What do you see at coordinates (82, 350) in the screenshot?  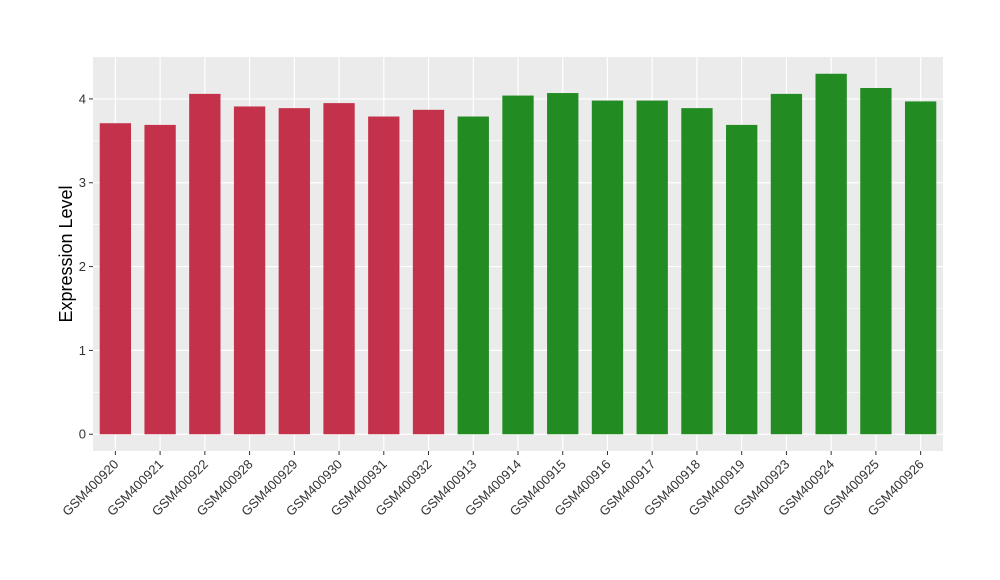 I see `y-tick-label: 1` at bounding box center [82, 350].